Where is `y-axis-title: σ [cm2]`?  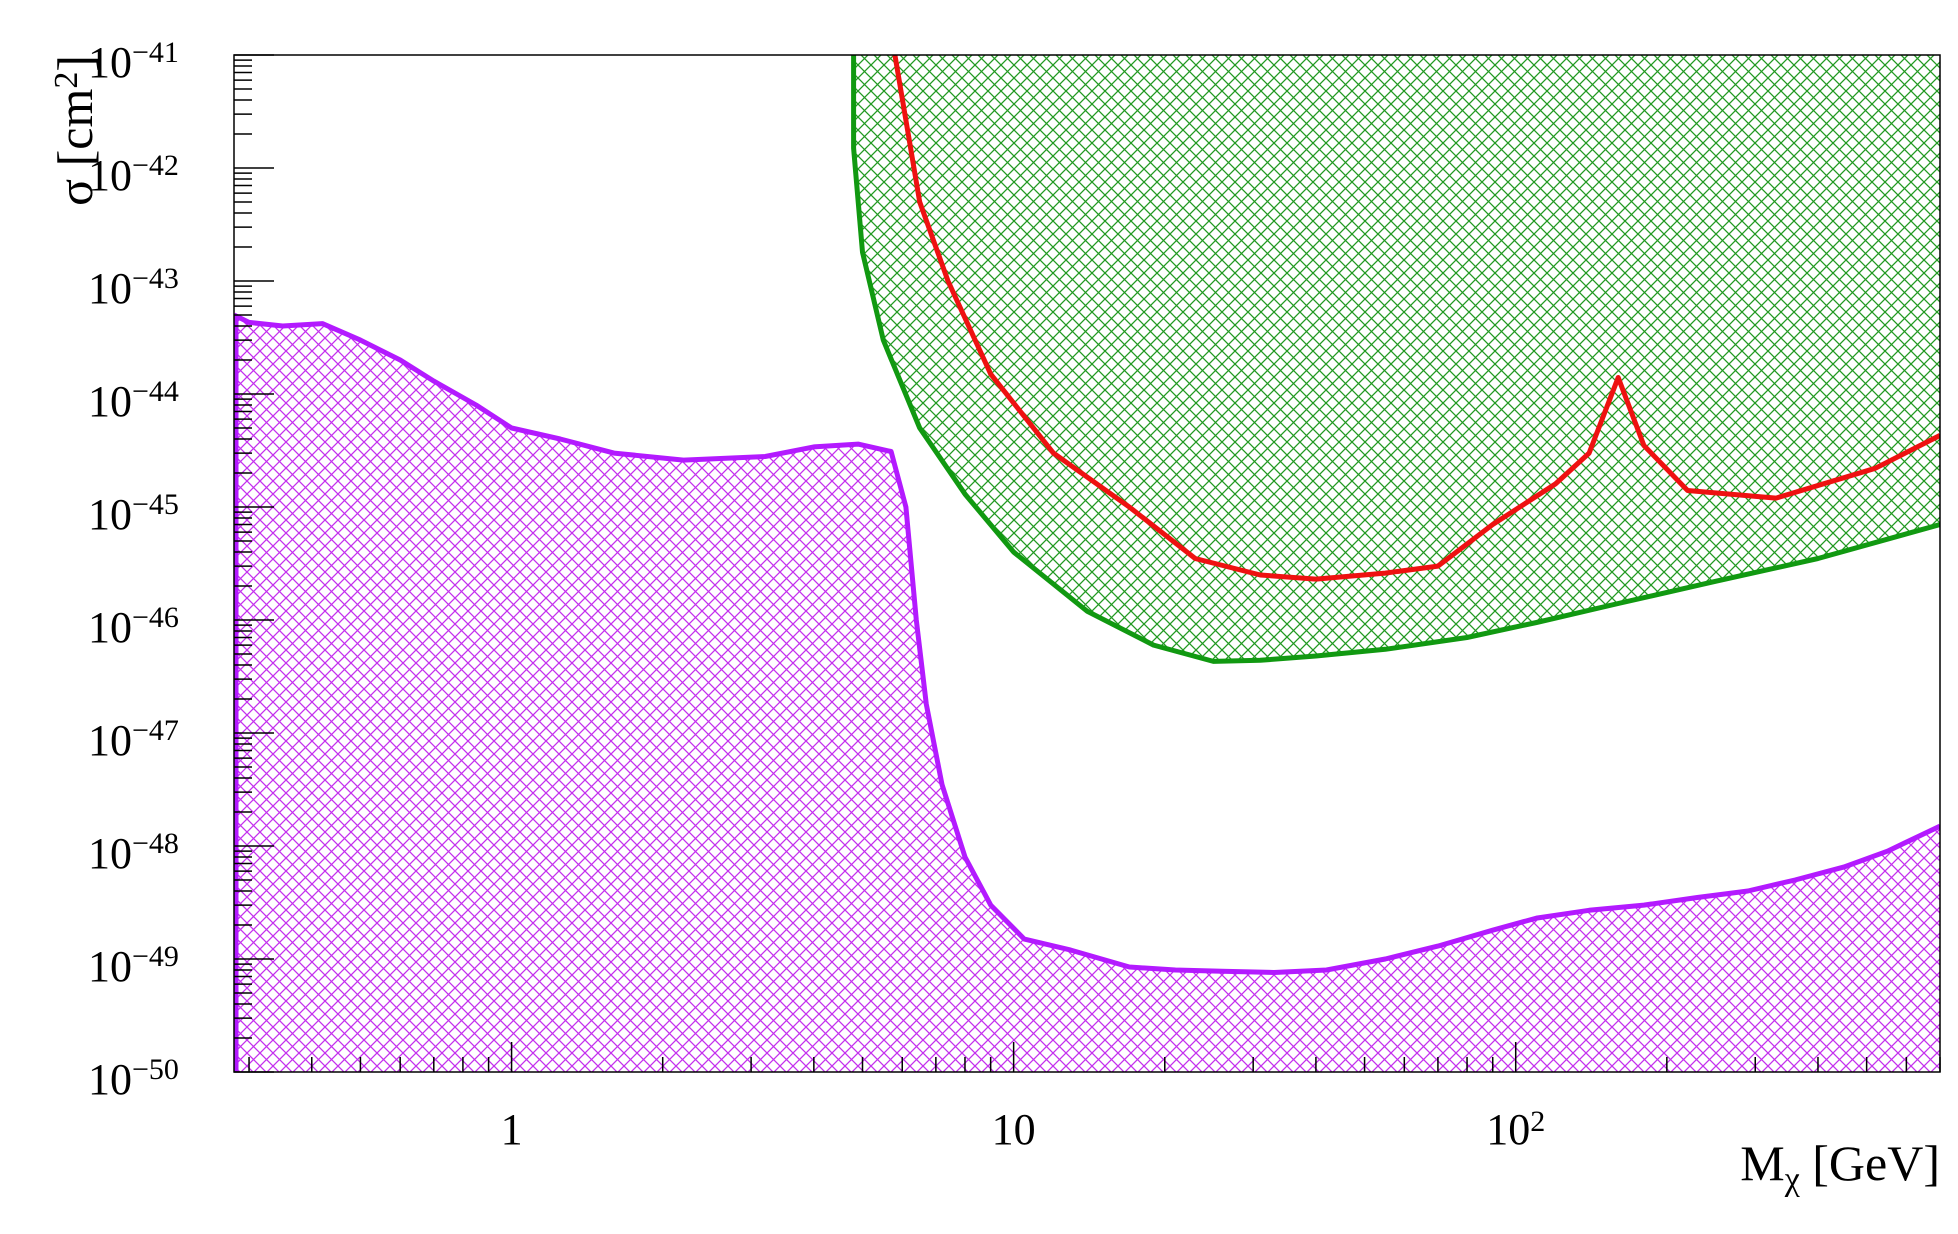 y-axis-title: σ [cm2] is located at coordinates (75, 130).